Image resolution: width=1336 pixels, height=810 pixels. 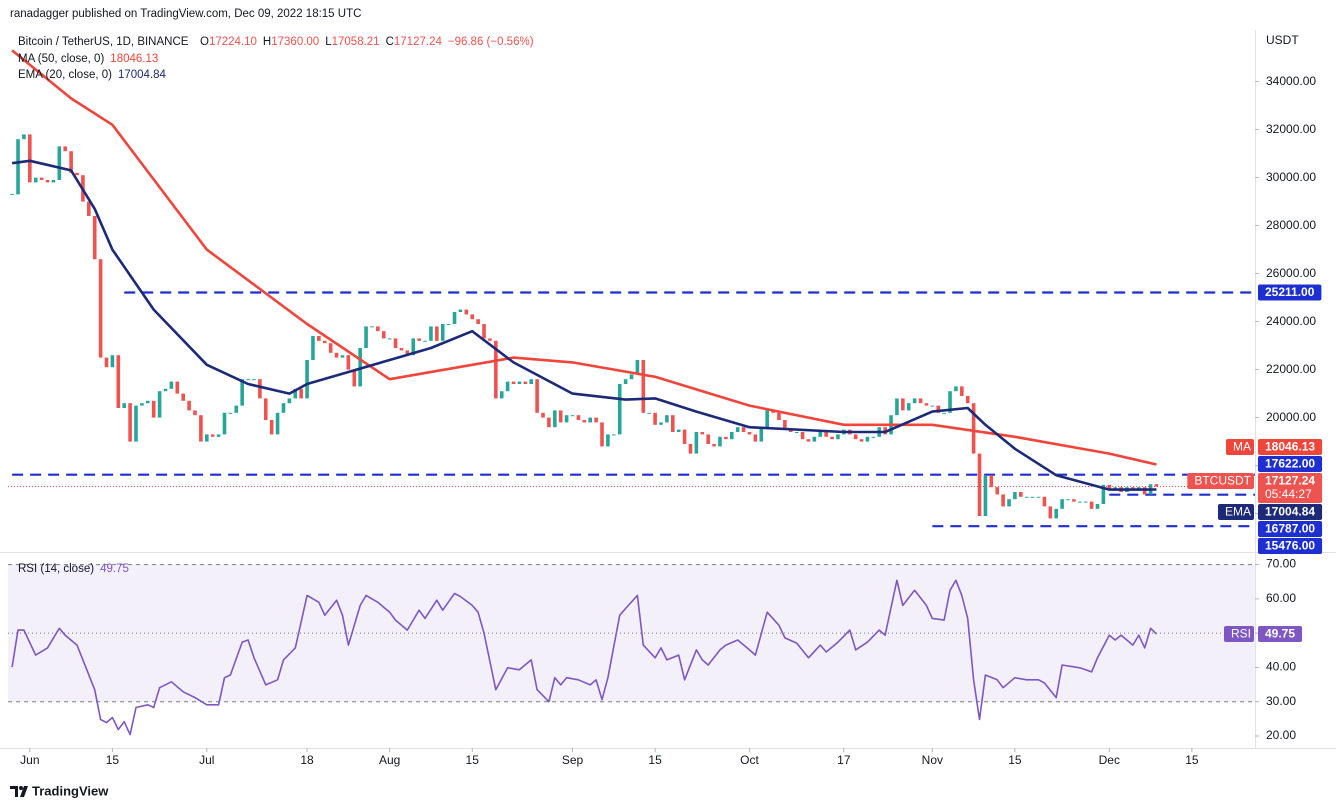 What do you see at coordinates (1240, 447) in the screenshot?
I see `tag-name-box` at bounding box center [1240, 447].